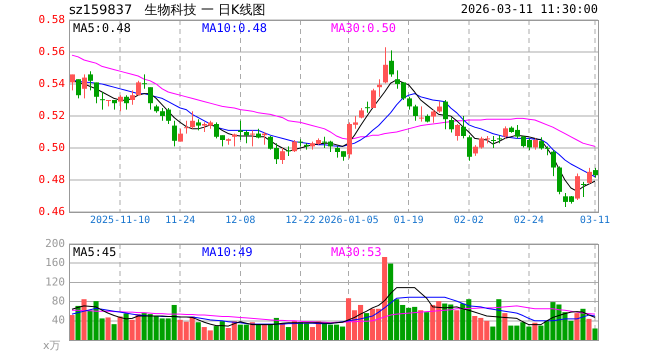  What do you see at coordinates (363, 28) in the screenshot?
I see `text: MA30:0.50` at bounding box center [363, 28].